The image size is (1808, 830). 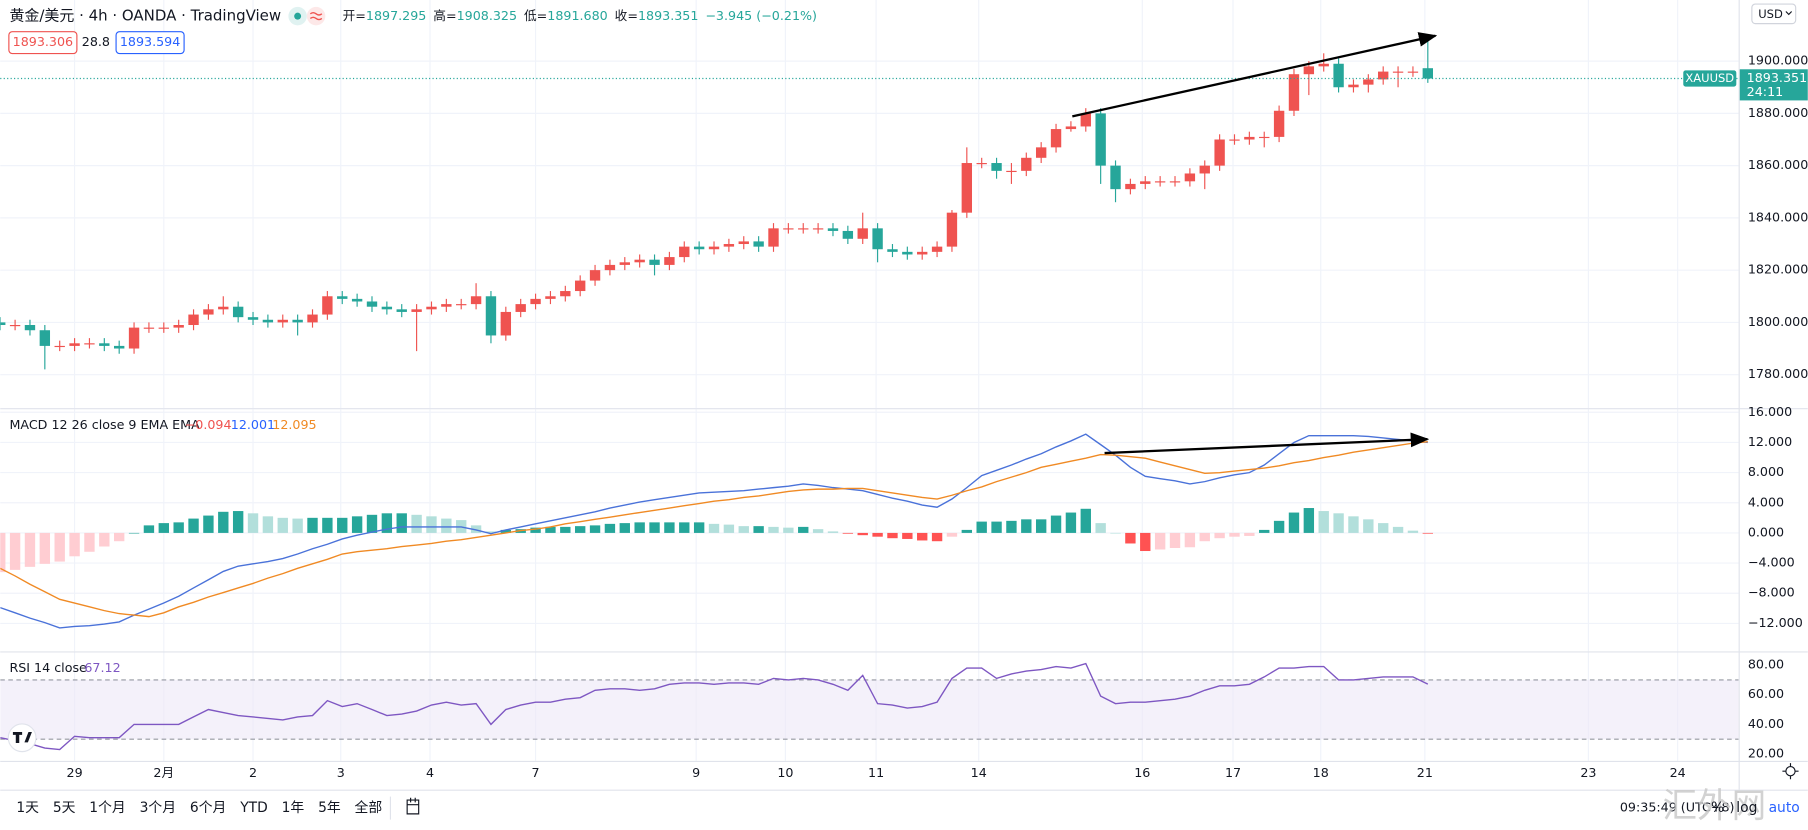 I want to click on range-buttons: 1天 5天 1个月 3个月 6个月 YTD 1年 5年 全部, so click(x=199, y=807).